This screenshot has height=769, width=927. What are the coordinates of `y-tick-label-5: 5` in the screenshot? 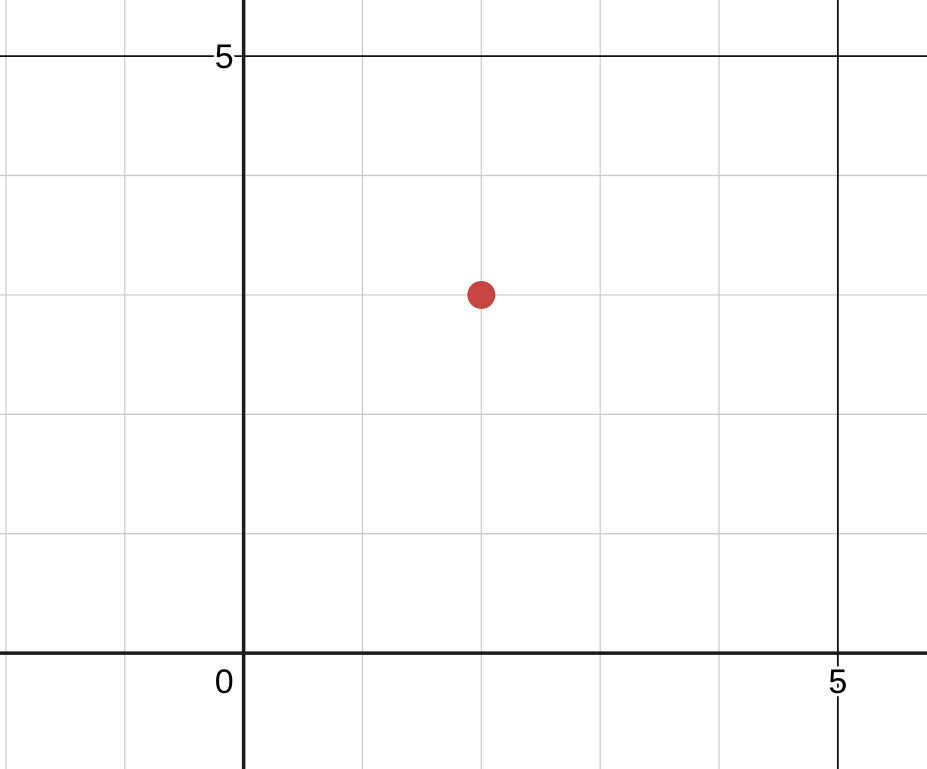 It's located at (224, 57).